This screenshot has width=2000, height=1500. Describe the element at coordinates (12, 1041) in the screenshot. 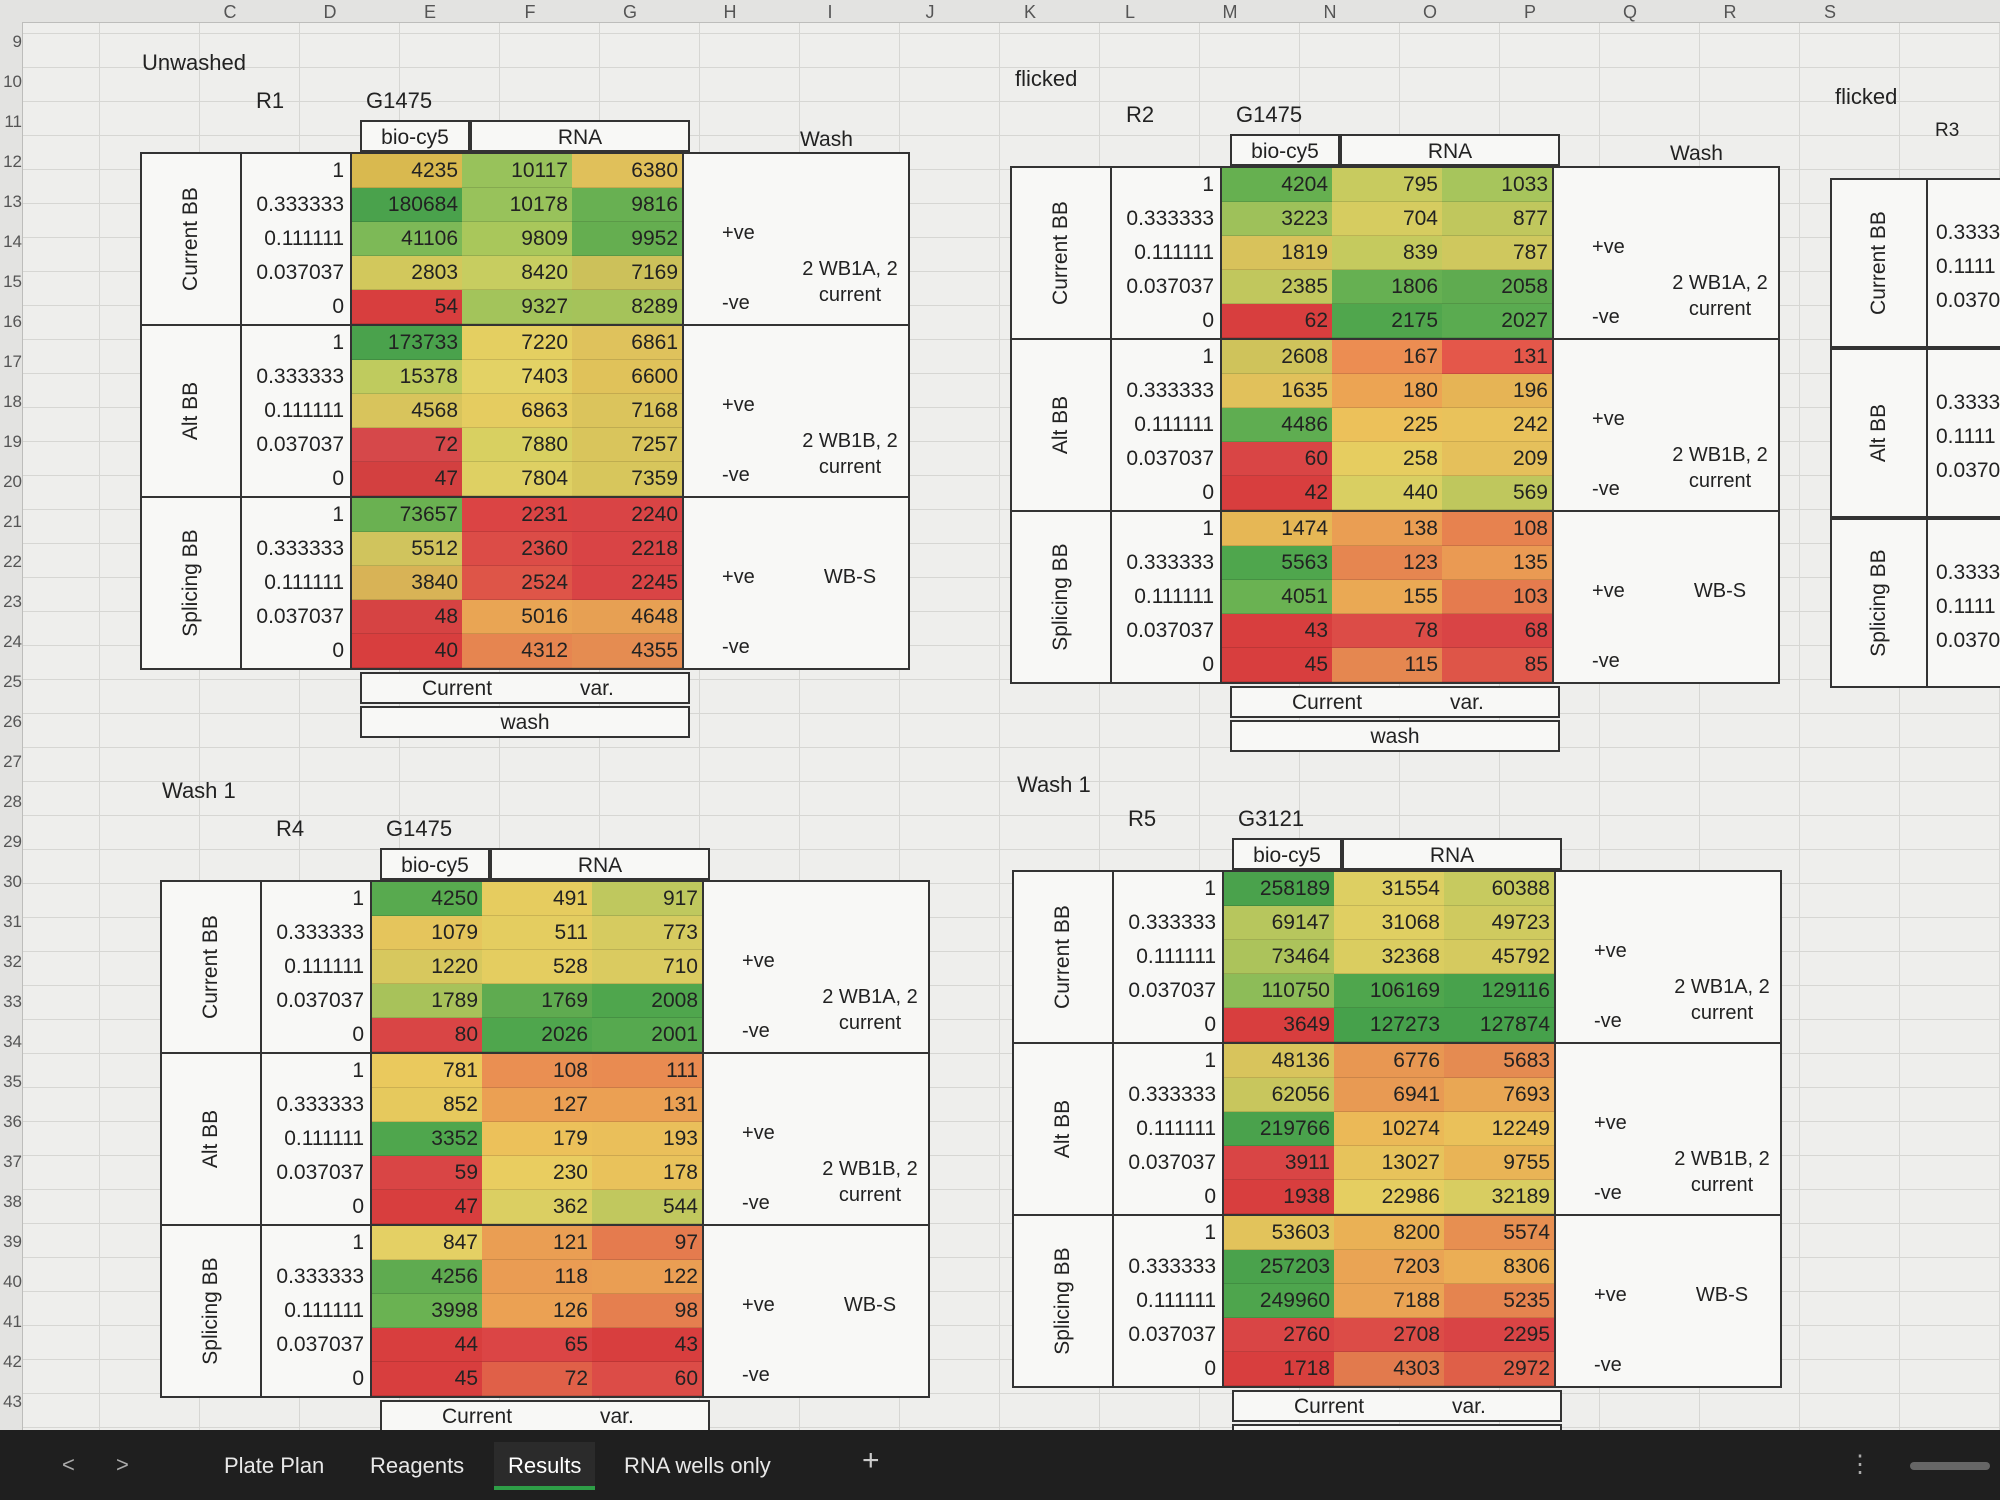

I see `row-number: 34` at that location.